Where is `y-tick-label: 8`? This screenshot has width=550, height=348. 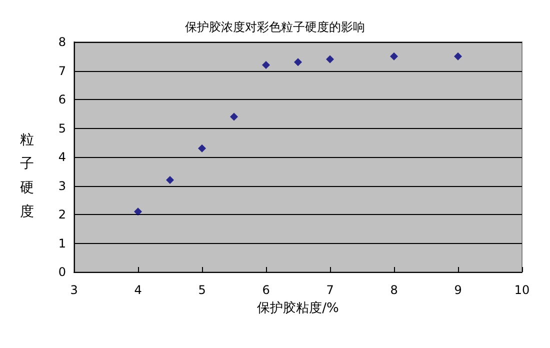
y-tick-label: 8 is located at coordinates (62, 42).